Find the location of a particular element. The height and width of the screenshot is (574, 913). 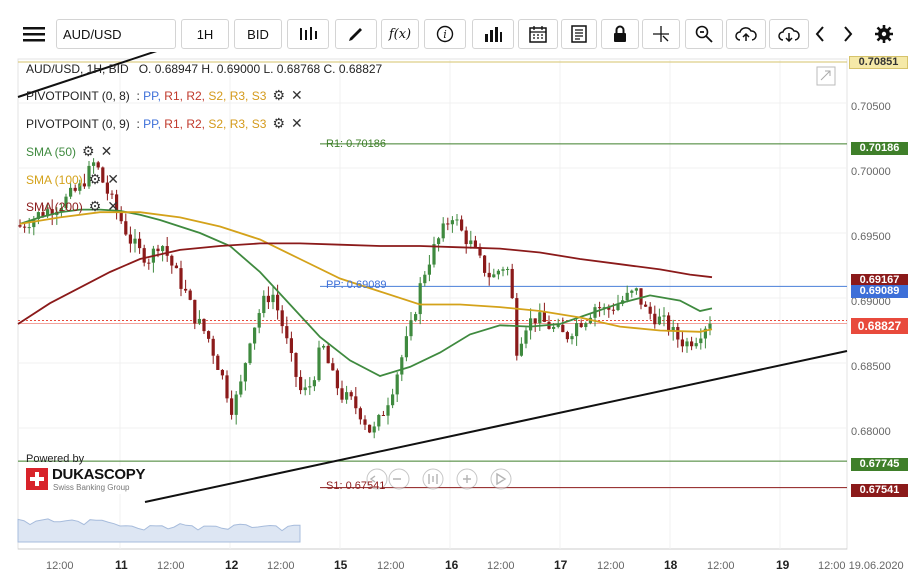

symbol-selector: AUD/USD is located at coordinates (116, 34).